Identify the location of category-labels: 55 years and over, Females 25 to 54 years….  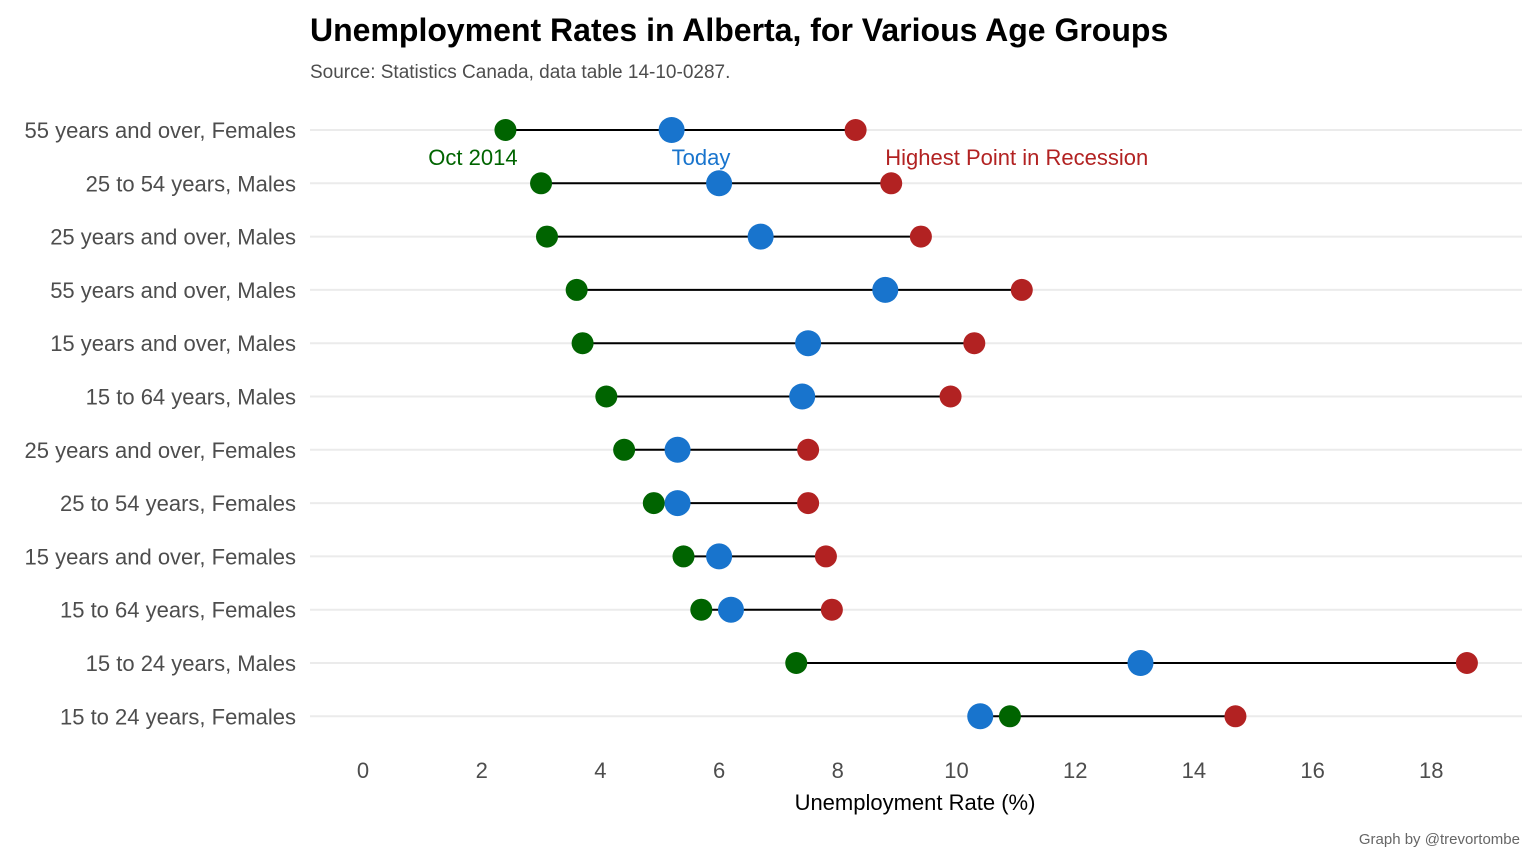
(160, 423).